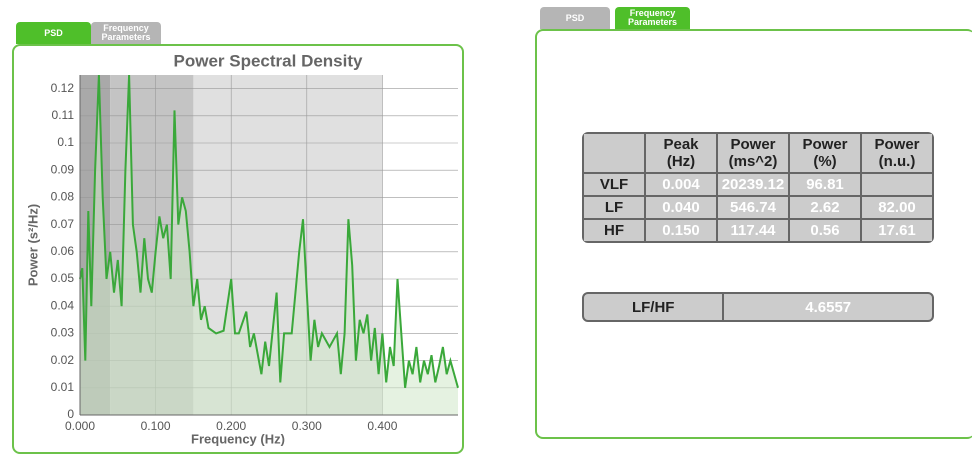  I want to click on table-row: HF 0.150 117.44 0.56 17.61, so click(758, 230).